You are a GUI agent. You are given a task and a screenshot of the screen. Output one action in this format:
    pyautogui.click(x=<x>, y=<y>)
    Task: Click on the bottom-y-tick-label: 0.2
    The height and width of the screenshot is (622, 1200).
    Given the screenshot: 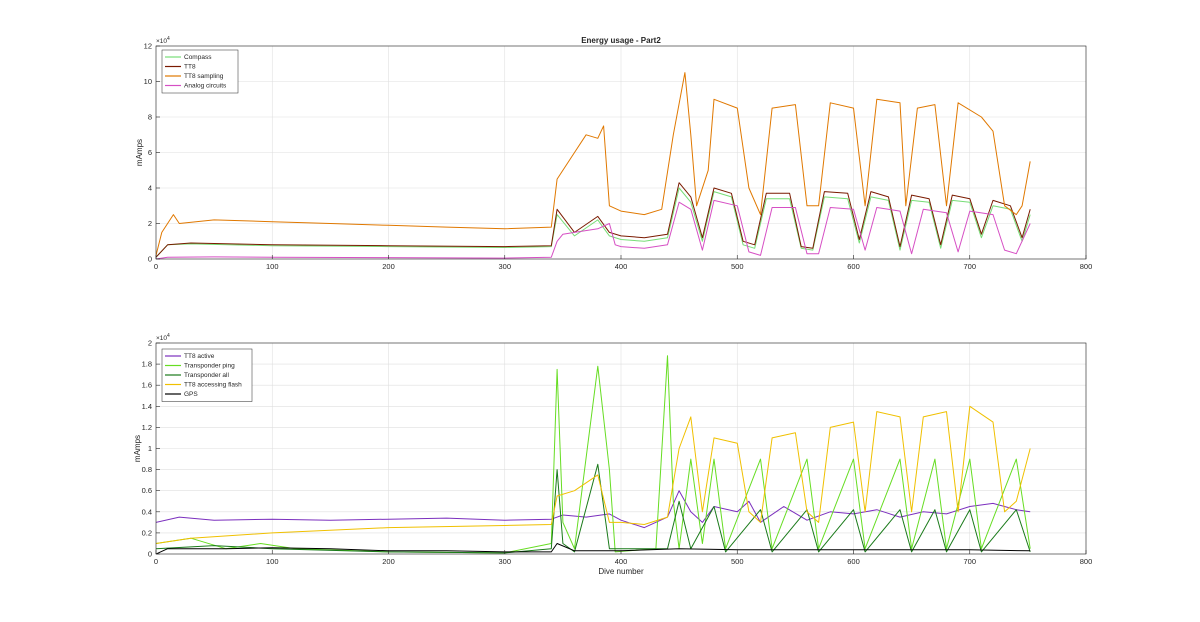 What is the action you would take?
    pyautogui.click(x=147, y=532)
    